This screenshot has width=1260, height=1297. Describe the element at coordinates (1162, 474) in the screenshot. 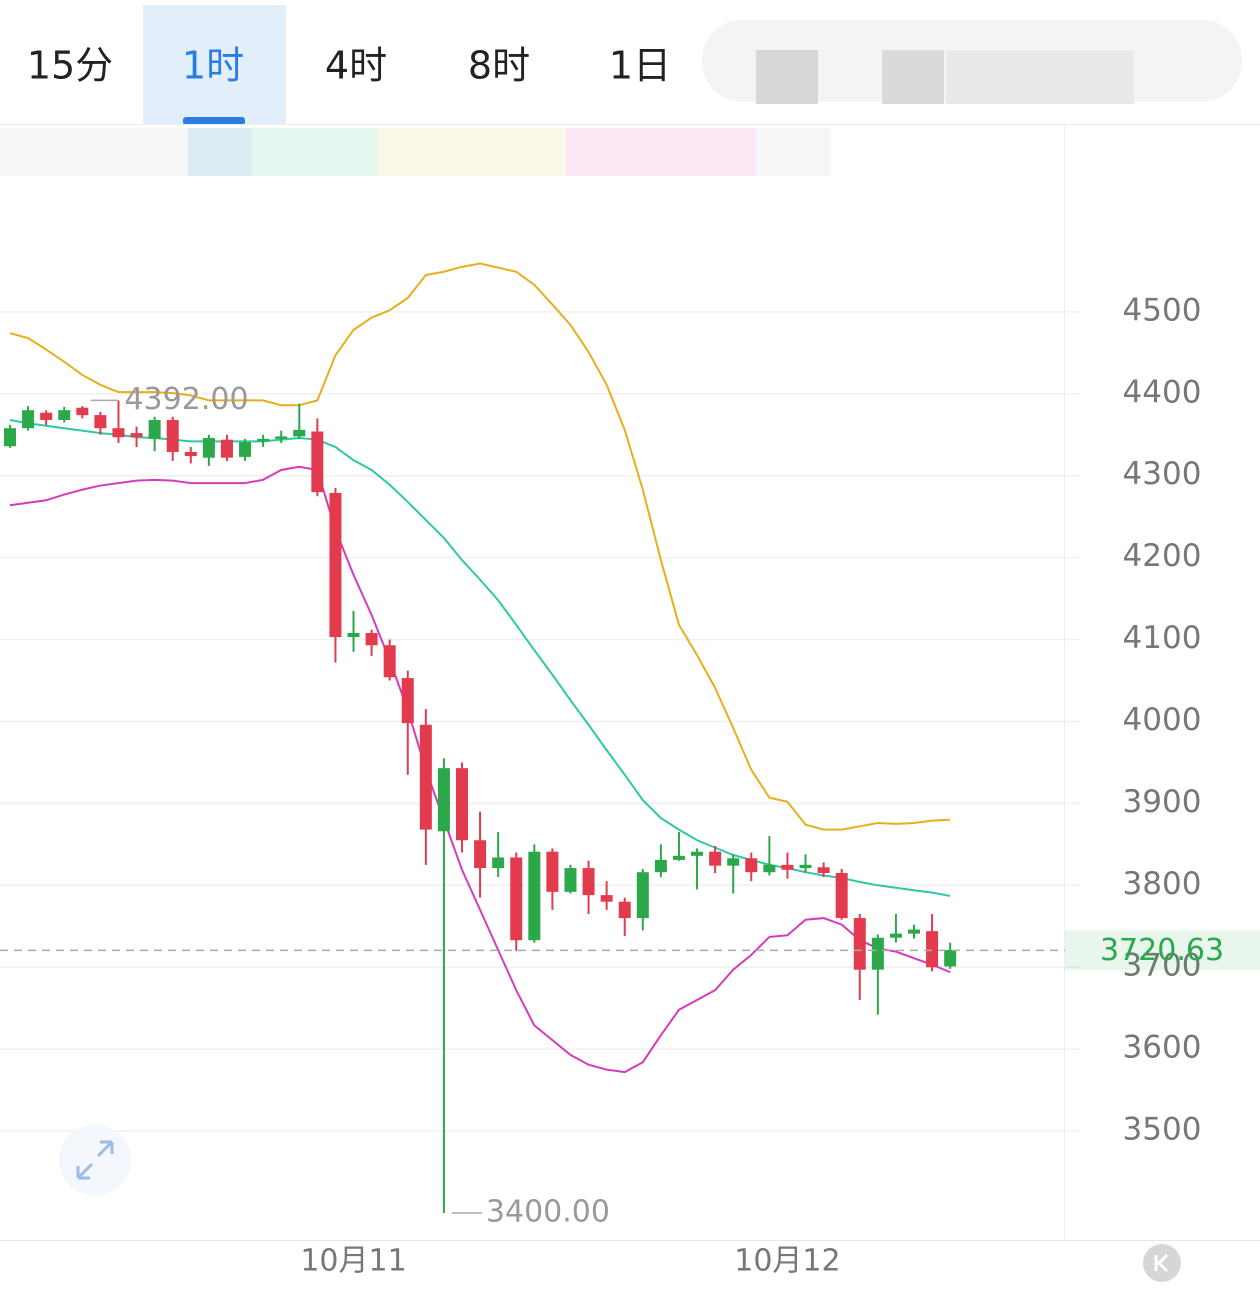

I see `y-tick-label: 4300` at that location.